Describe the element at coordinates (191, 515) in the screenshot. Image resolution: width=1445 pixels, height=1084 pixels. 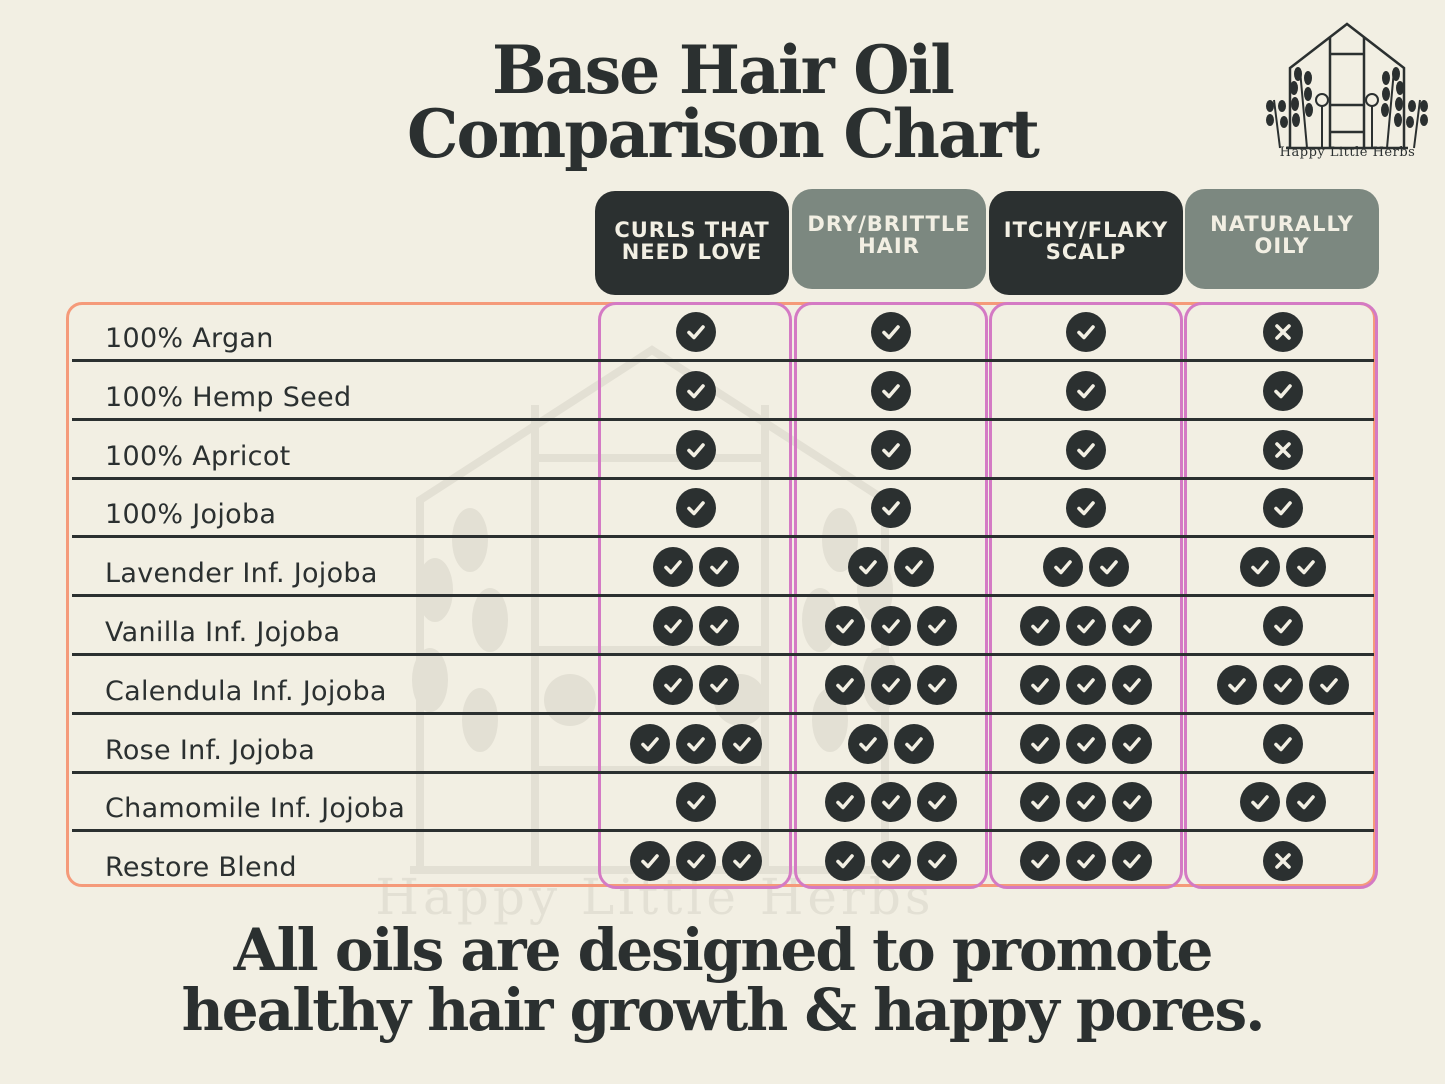
I see `row-label: 100% Jojoba` at that location.